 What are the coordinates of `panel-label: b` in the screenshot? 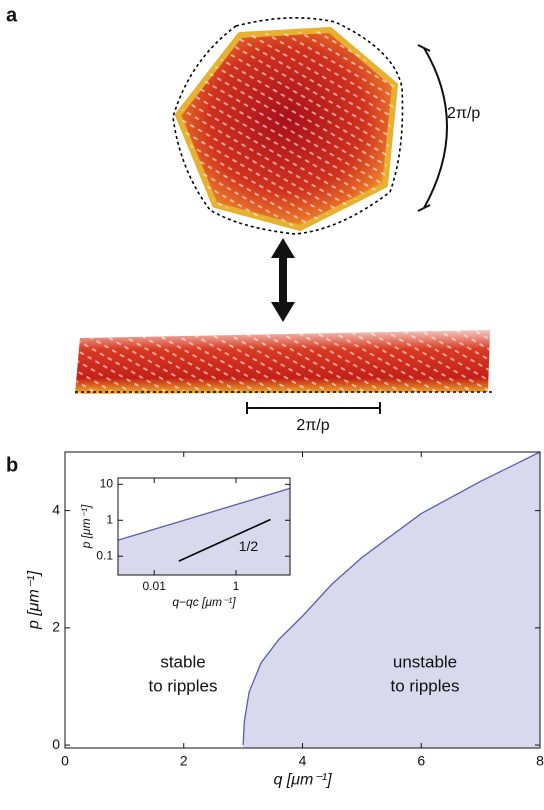 It's located at (12, 465).